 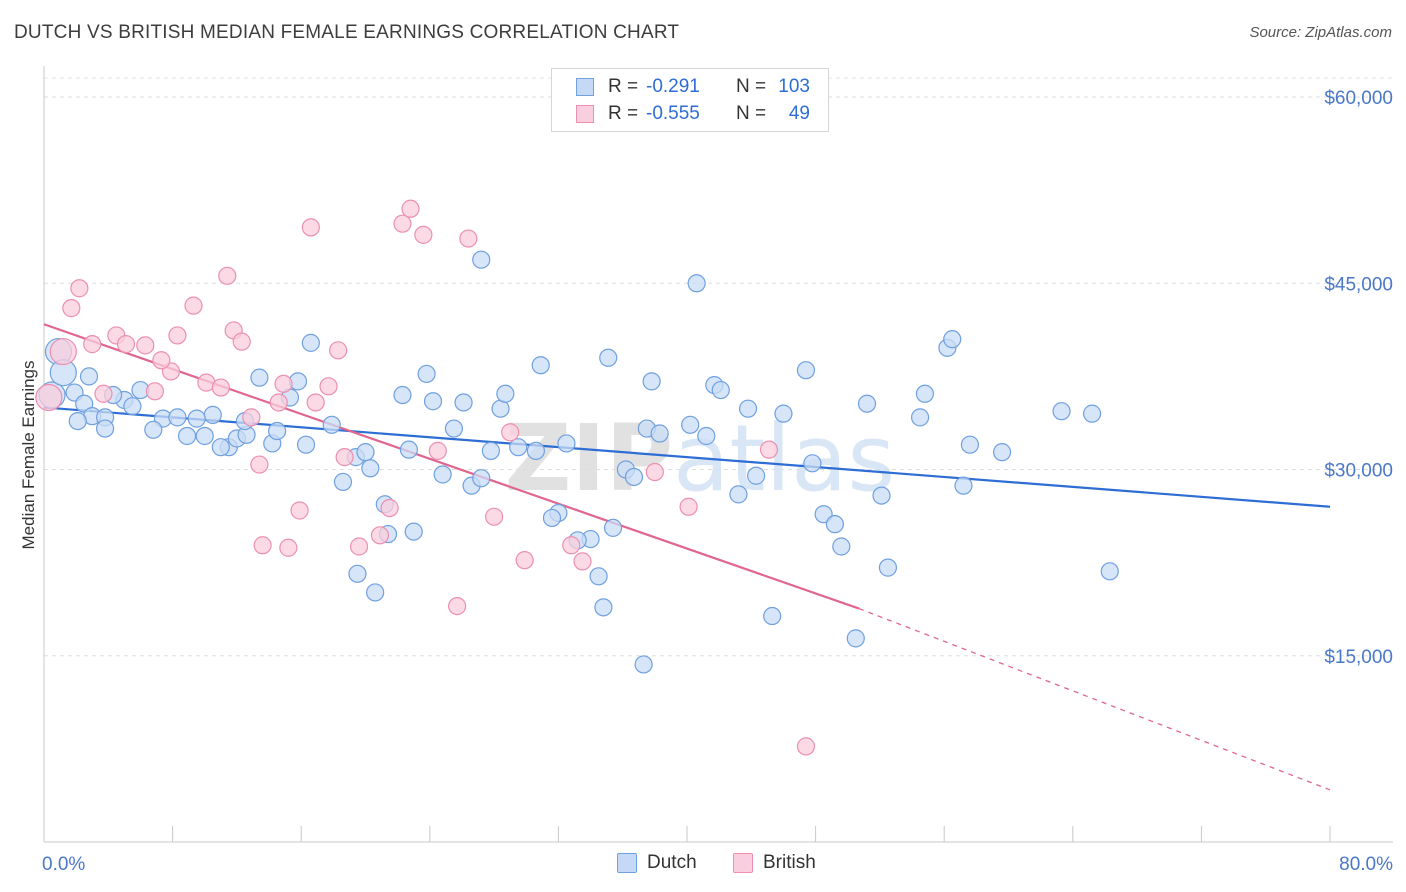 I want to click on series-swatch-british, so click(x=743, y=863).